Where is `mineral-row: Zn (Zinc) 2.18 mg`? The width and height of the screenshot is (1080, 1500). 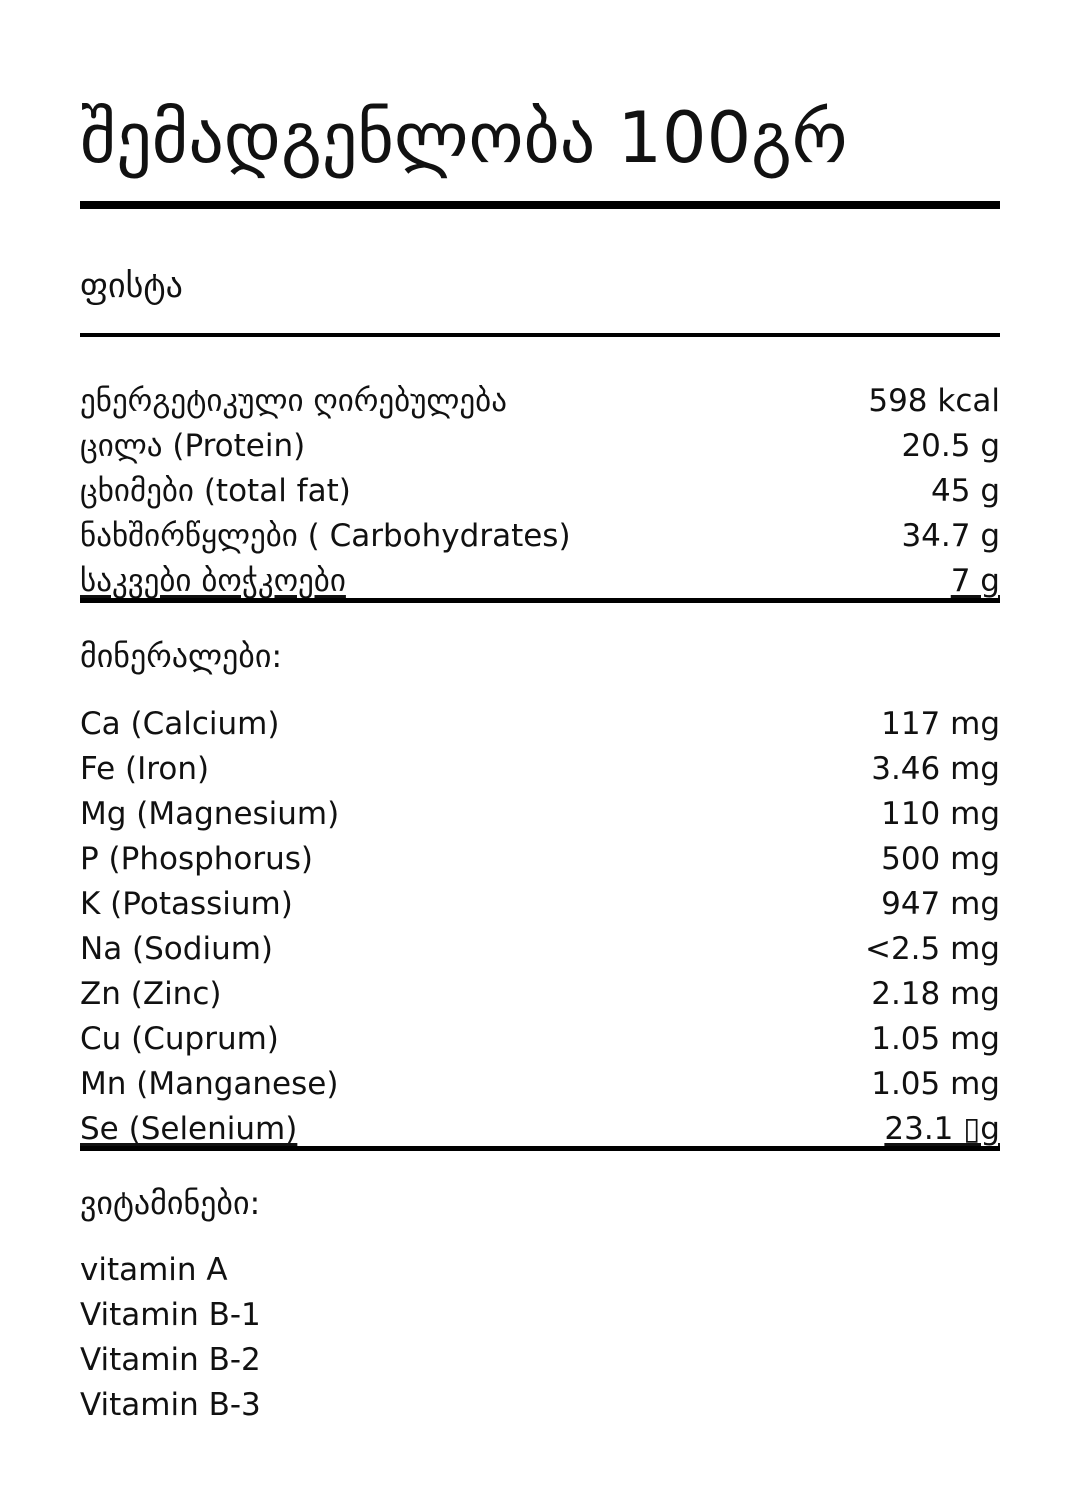 mineral-row: Zn (Zinc) 2.18 mg is located at coordinates (540, 994).